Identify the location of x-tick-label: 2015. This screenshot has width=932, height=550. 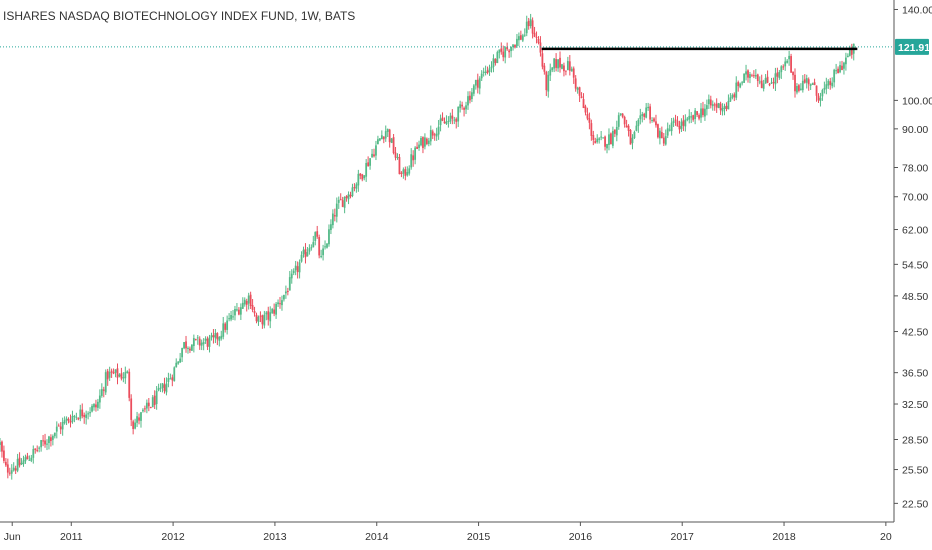
(479, 537).